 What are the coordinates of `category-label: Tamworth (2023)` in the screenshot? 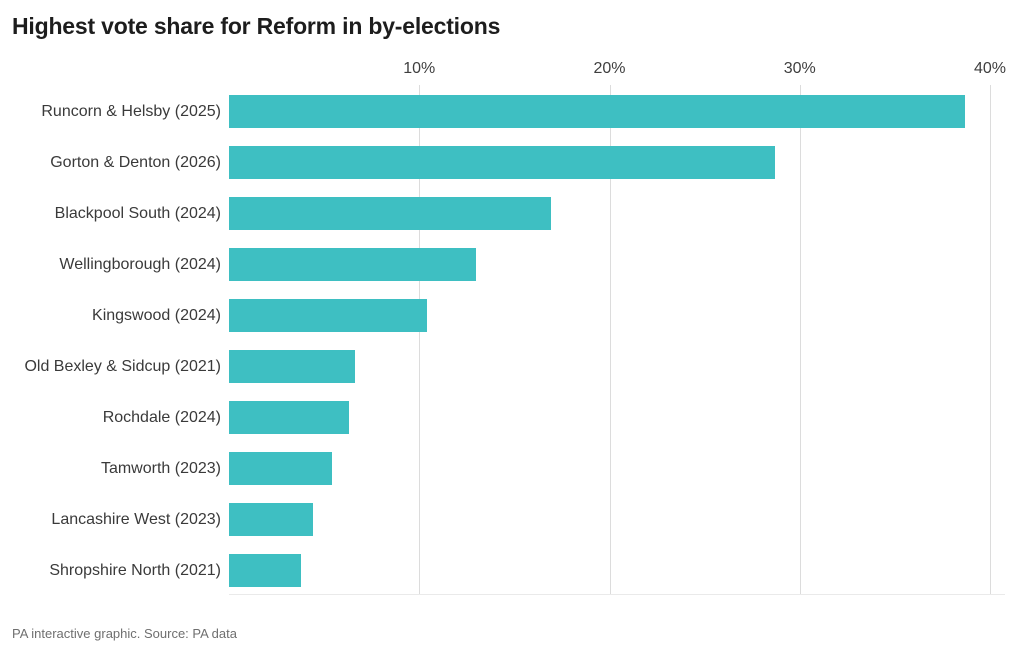 It's located at (160, 468).